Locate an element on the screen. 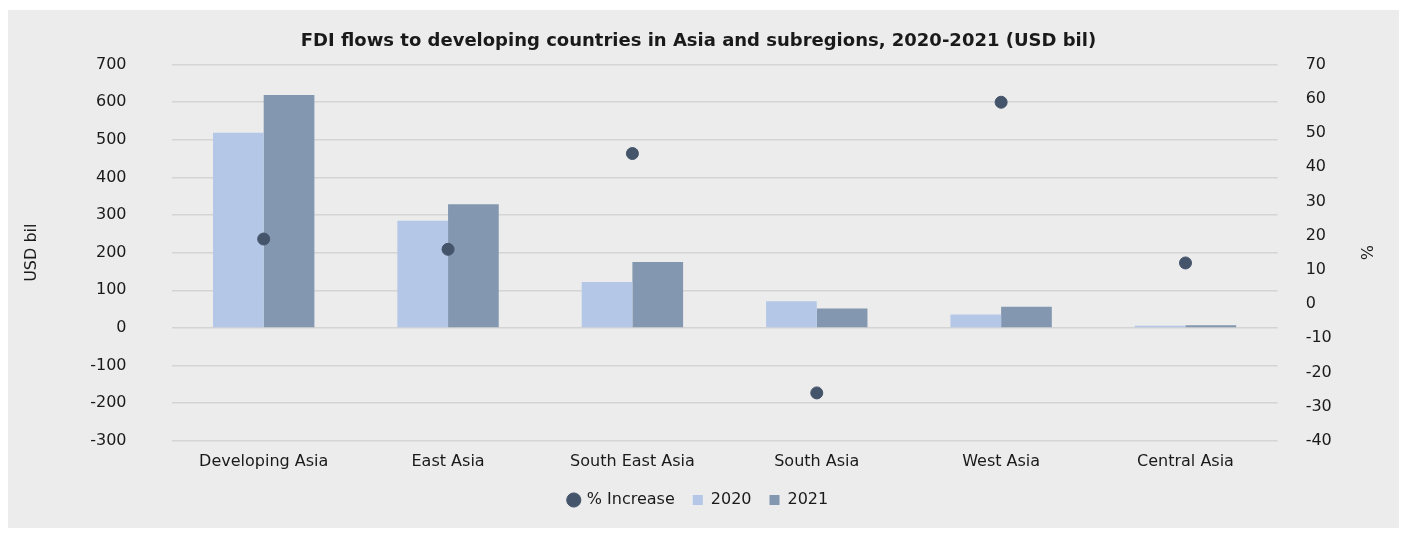 This screenshot has width=1407, height=538. legend-label: % Increase is located at coordinates (630, 499).